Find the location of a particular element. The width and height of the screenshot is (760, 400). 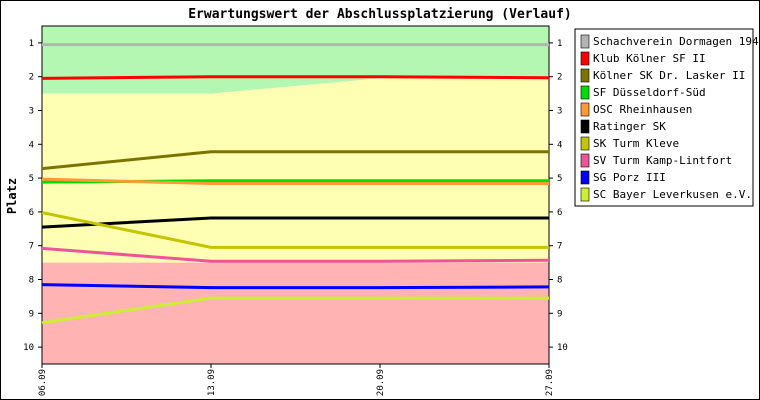

legend-entry: Ratinger SK is located at coordinates (629, 126).